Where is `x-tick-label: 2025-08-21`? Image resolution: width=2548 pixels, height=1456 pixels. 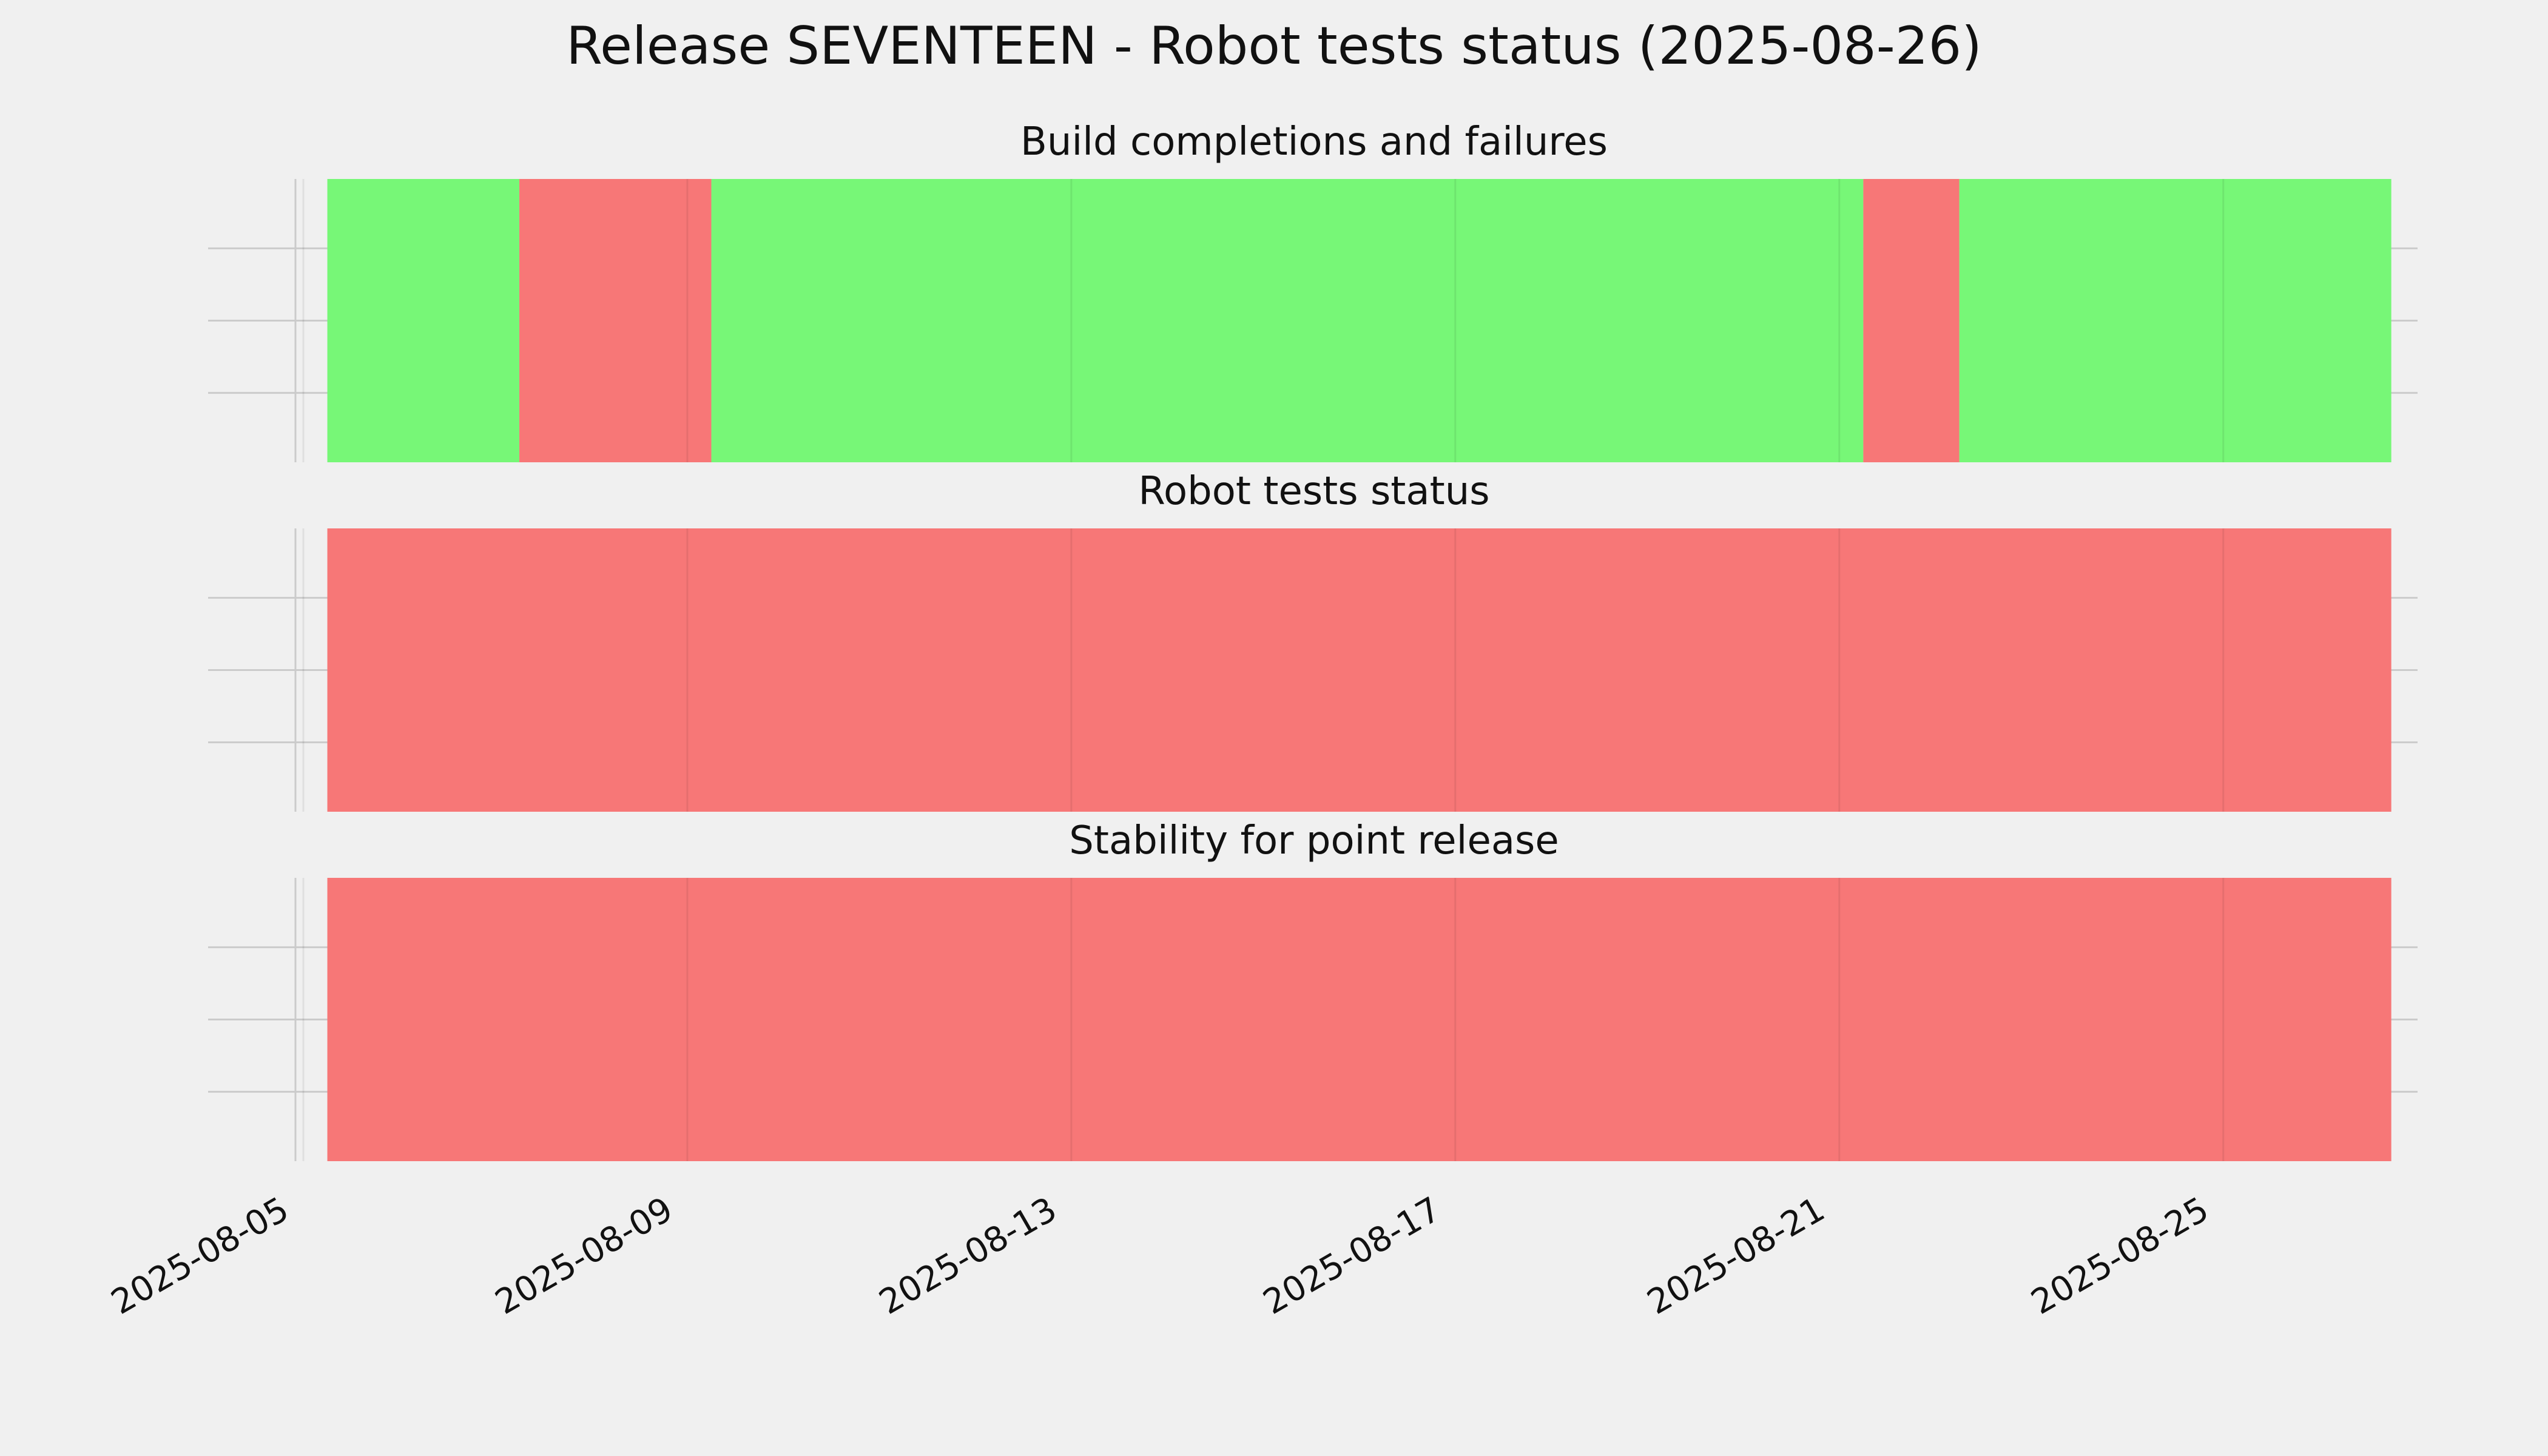
x-tick-label: 2025-08-21 is located at coordinates (1735, 1256).